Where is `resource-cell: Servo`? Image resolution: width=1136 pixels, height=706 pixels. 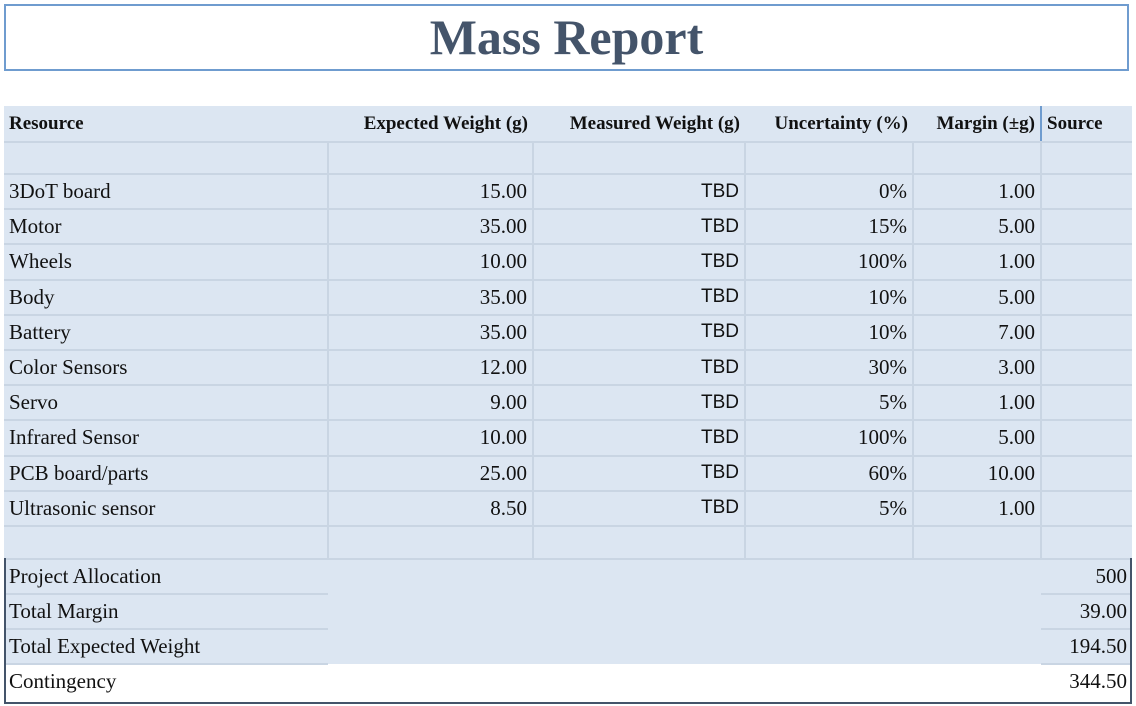 resource-cell: Servo is located at coordinates (166, 403).